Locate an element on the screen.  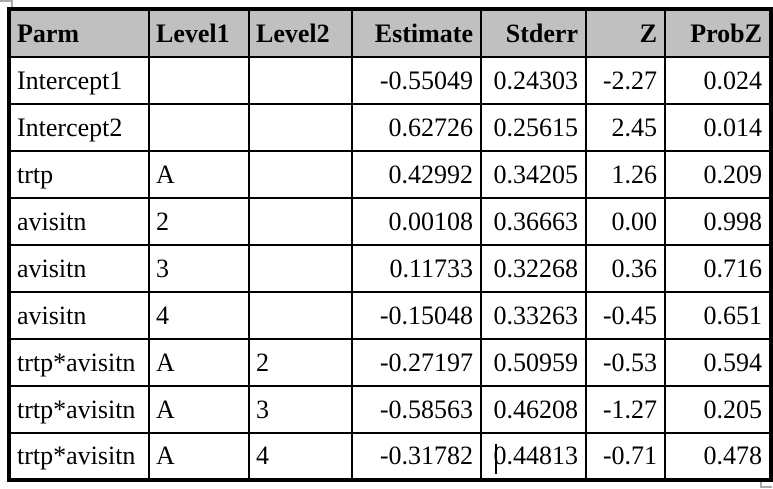
table-cell: 0.014 is located at coordinates (718, 127).